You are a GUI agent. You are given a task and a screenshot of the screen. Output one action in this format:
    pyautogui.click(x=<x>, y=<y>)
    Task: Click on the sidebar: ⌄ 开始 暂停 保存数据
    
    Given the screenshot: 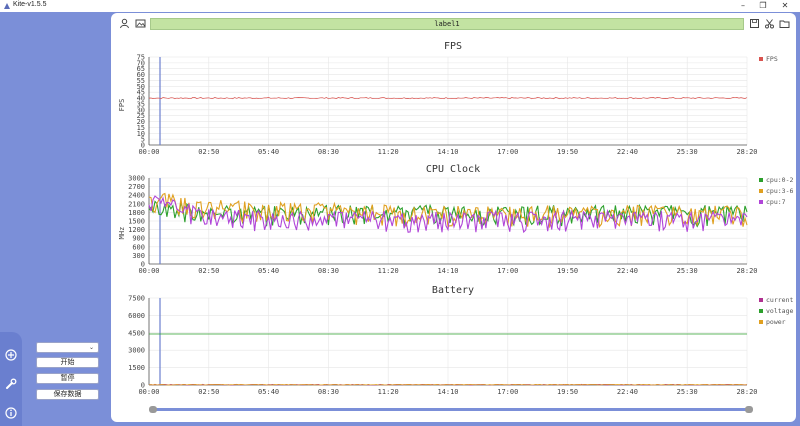 What is the action you would take?
    pyautogui.click(x=55, y=219)
    